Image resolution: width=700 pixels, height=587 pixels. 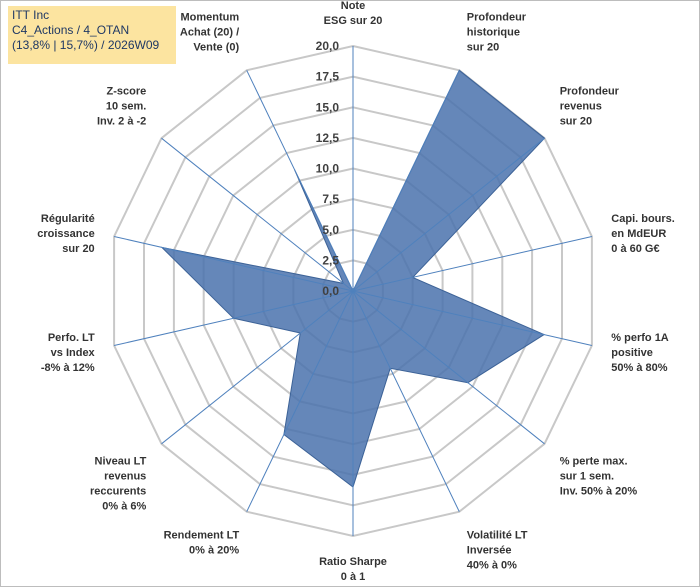 I want to click on info-stats: (13,8% | 15,7%) / 2026W09, so click(x=86, y=45).